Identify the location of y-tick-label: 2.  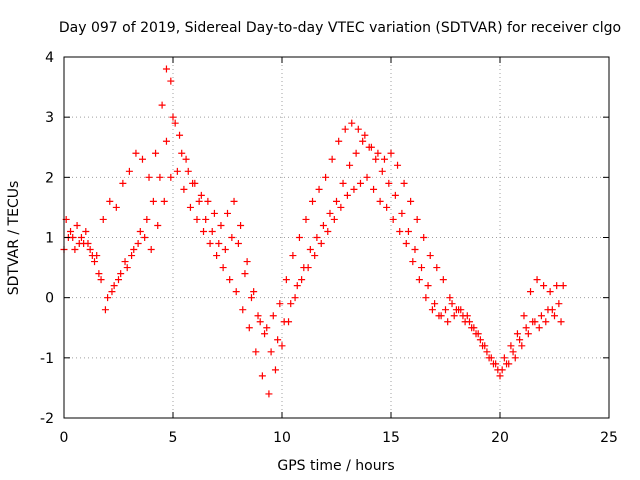
(49, 178).